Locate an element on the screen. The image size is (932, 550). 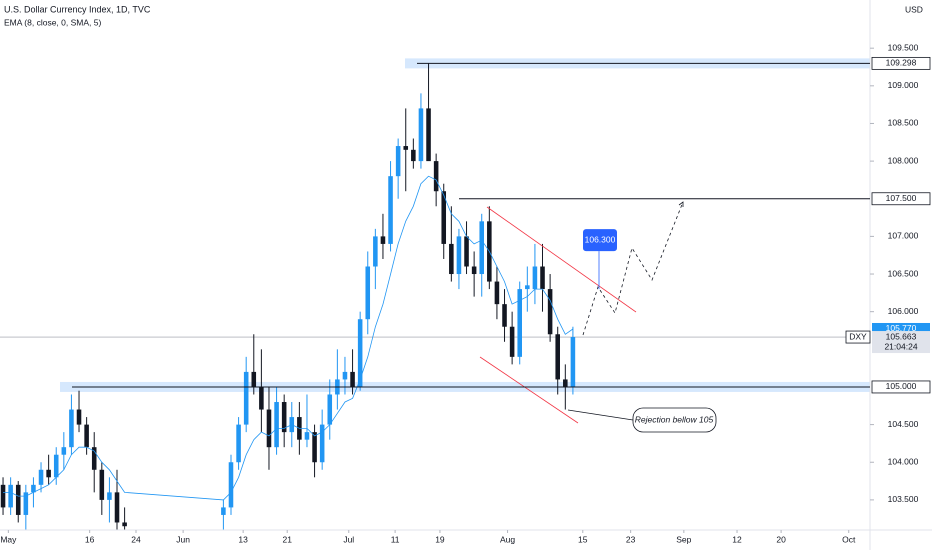
projection-path is located at coordinates (633, 268).